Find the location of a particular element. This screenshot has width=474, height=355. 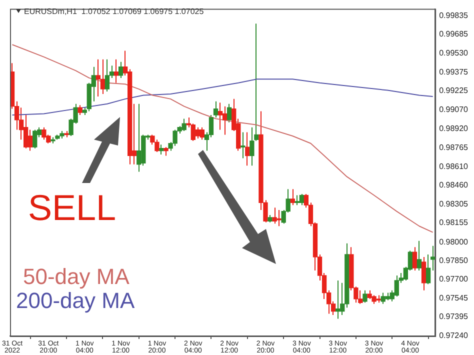

y-tick-label: 0.98305 is located at coordinates (454, 204).